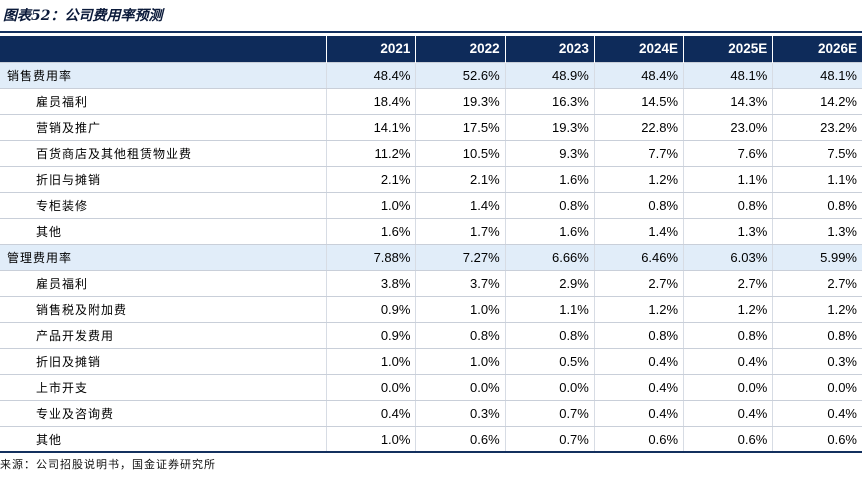 This screenshot has width=868, height=480. Describe the element at coordinates (163, 205) in the screenshot. I see `row-label: 专柜装修` at that location.